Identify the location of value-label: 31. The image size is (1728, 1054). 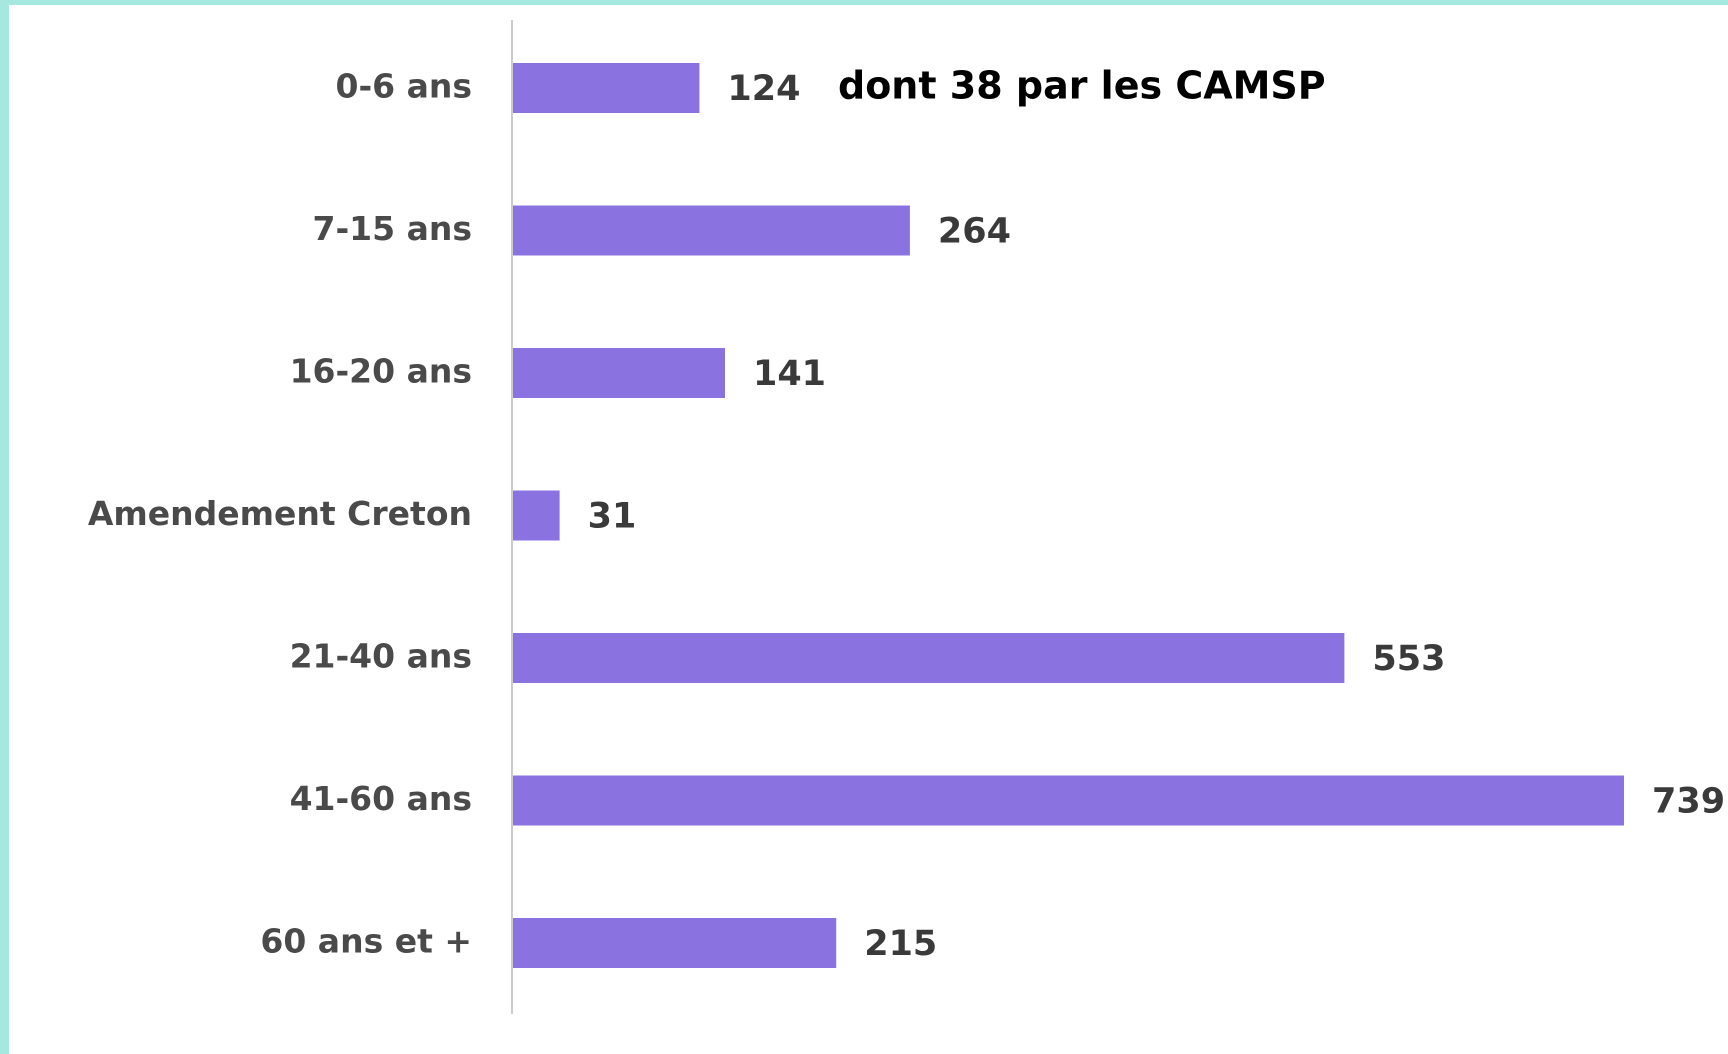
(612, 517).